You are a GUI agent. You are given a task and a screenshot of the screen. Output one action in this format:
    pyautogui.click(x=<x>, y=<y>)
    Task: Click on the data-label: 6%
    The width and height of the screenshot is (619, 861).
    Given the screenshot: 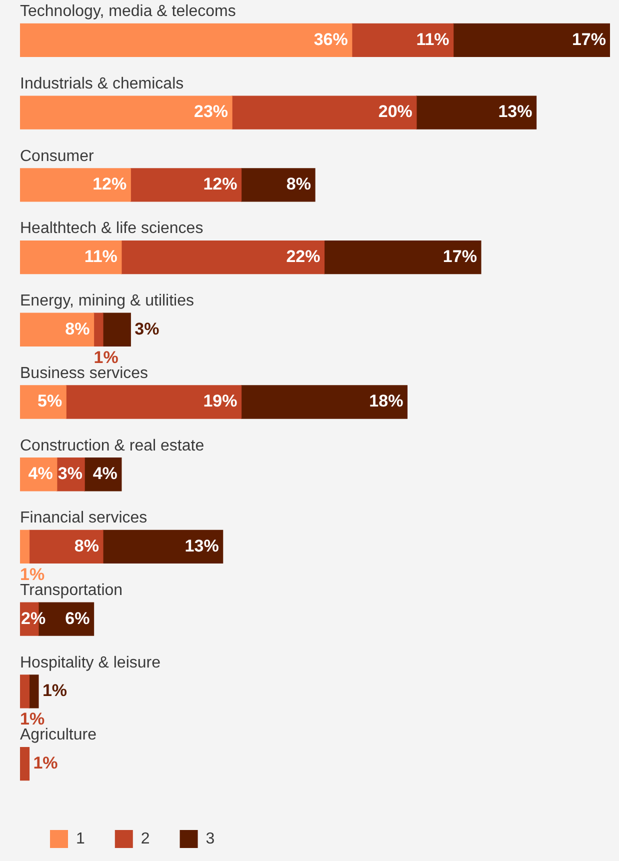 What is the action you would take?
    pyautogui.click(x=77, y=618)
    